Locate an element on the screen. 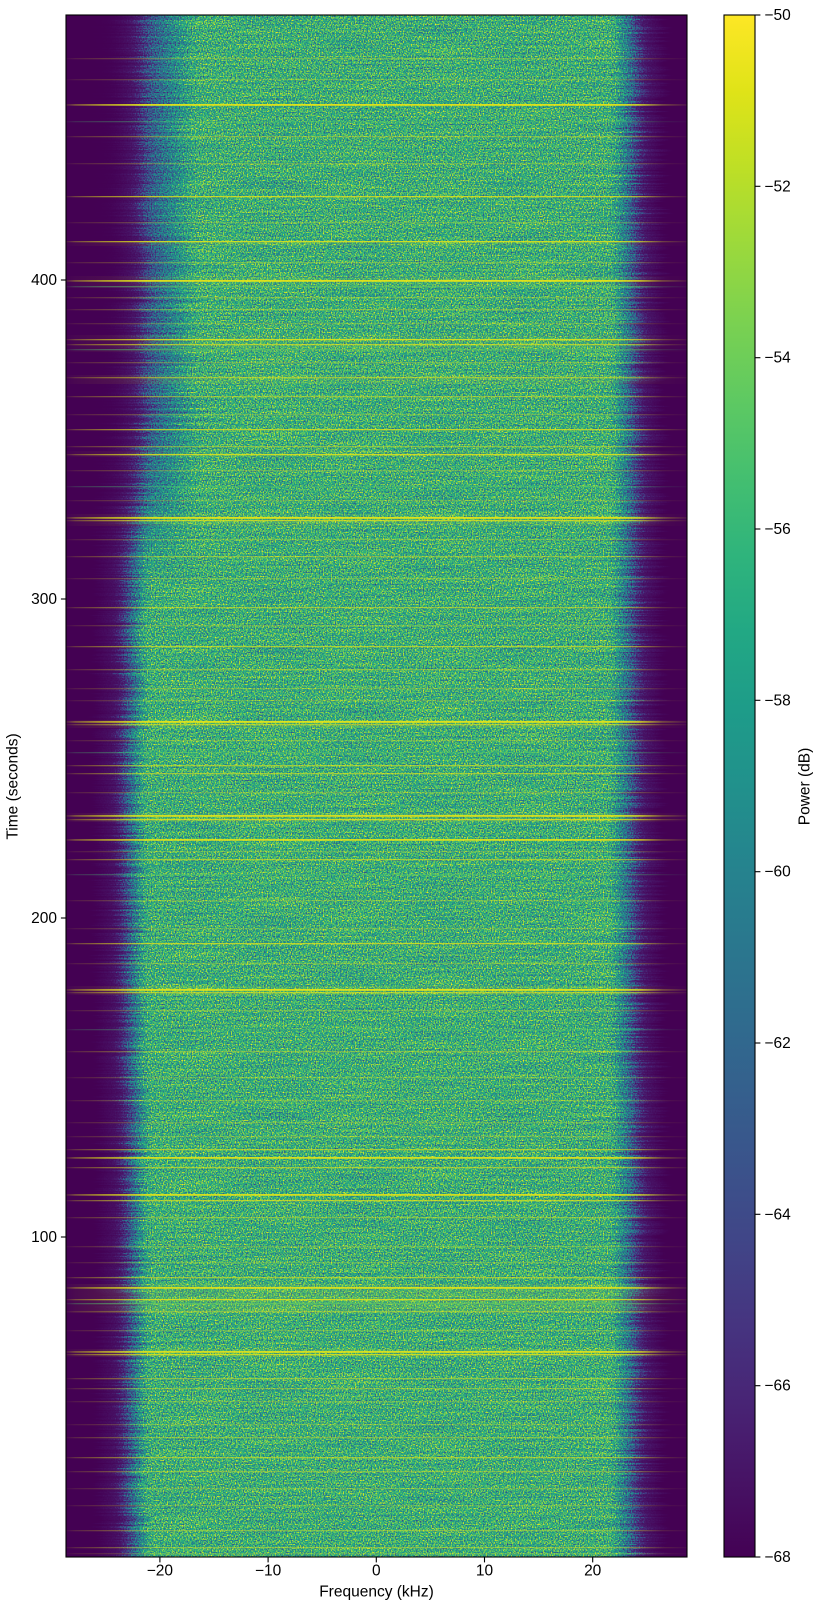  svg-text: −66 is located at coordinates (777, 1386).